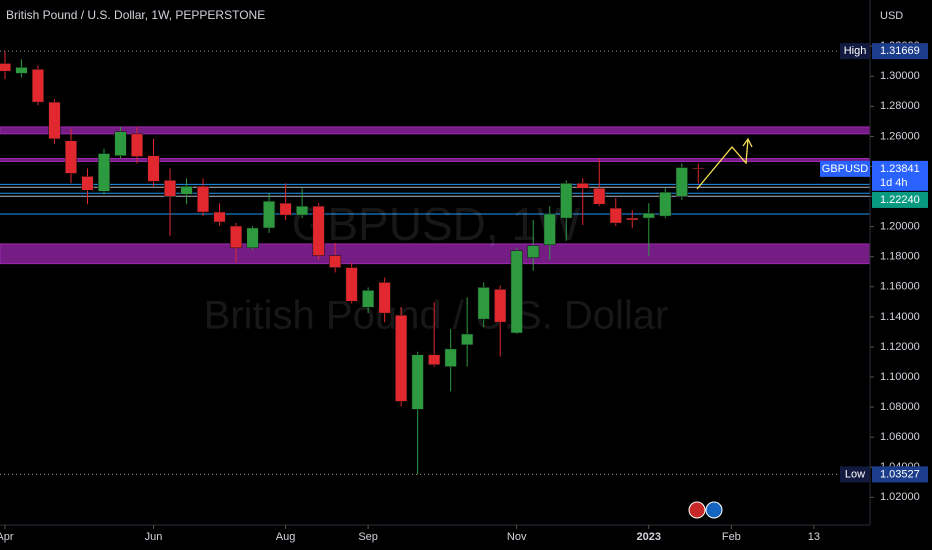 This screenshot has height=550, width=932. Describe the element at coordinates (900, 136) in the screenshot. I see `y-tick-label: 1.26000` at that location.